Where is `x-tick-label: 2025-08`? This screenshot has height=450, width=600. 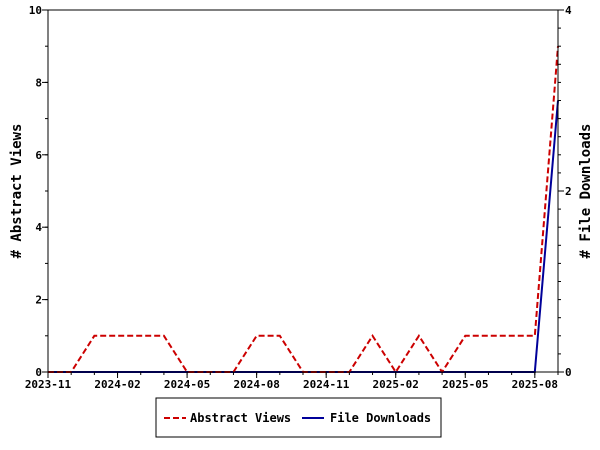
x-tick-label: 2025-08 is located at coordinates (535, 384).